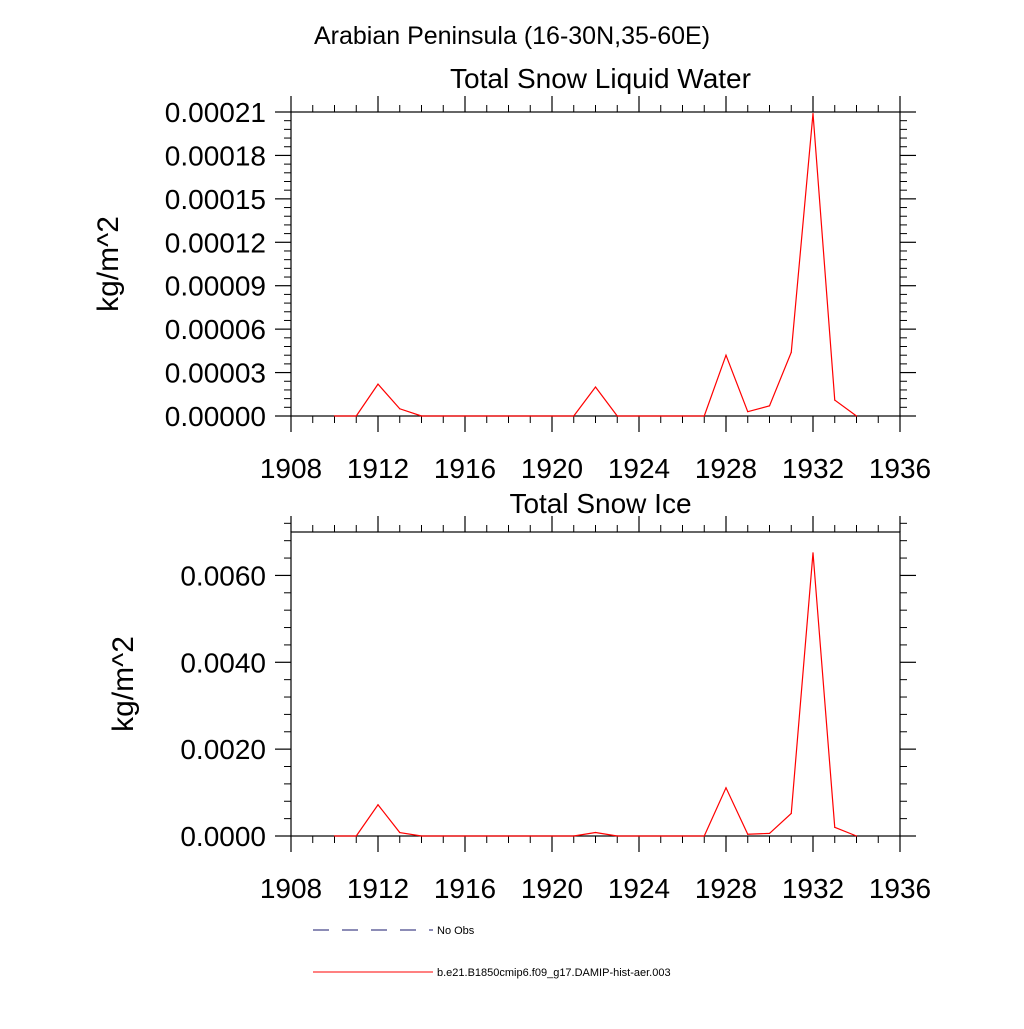 The image size is (1024, 1029). I want to click on y-tick-label: 0.00009, so click(215, 286).